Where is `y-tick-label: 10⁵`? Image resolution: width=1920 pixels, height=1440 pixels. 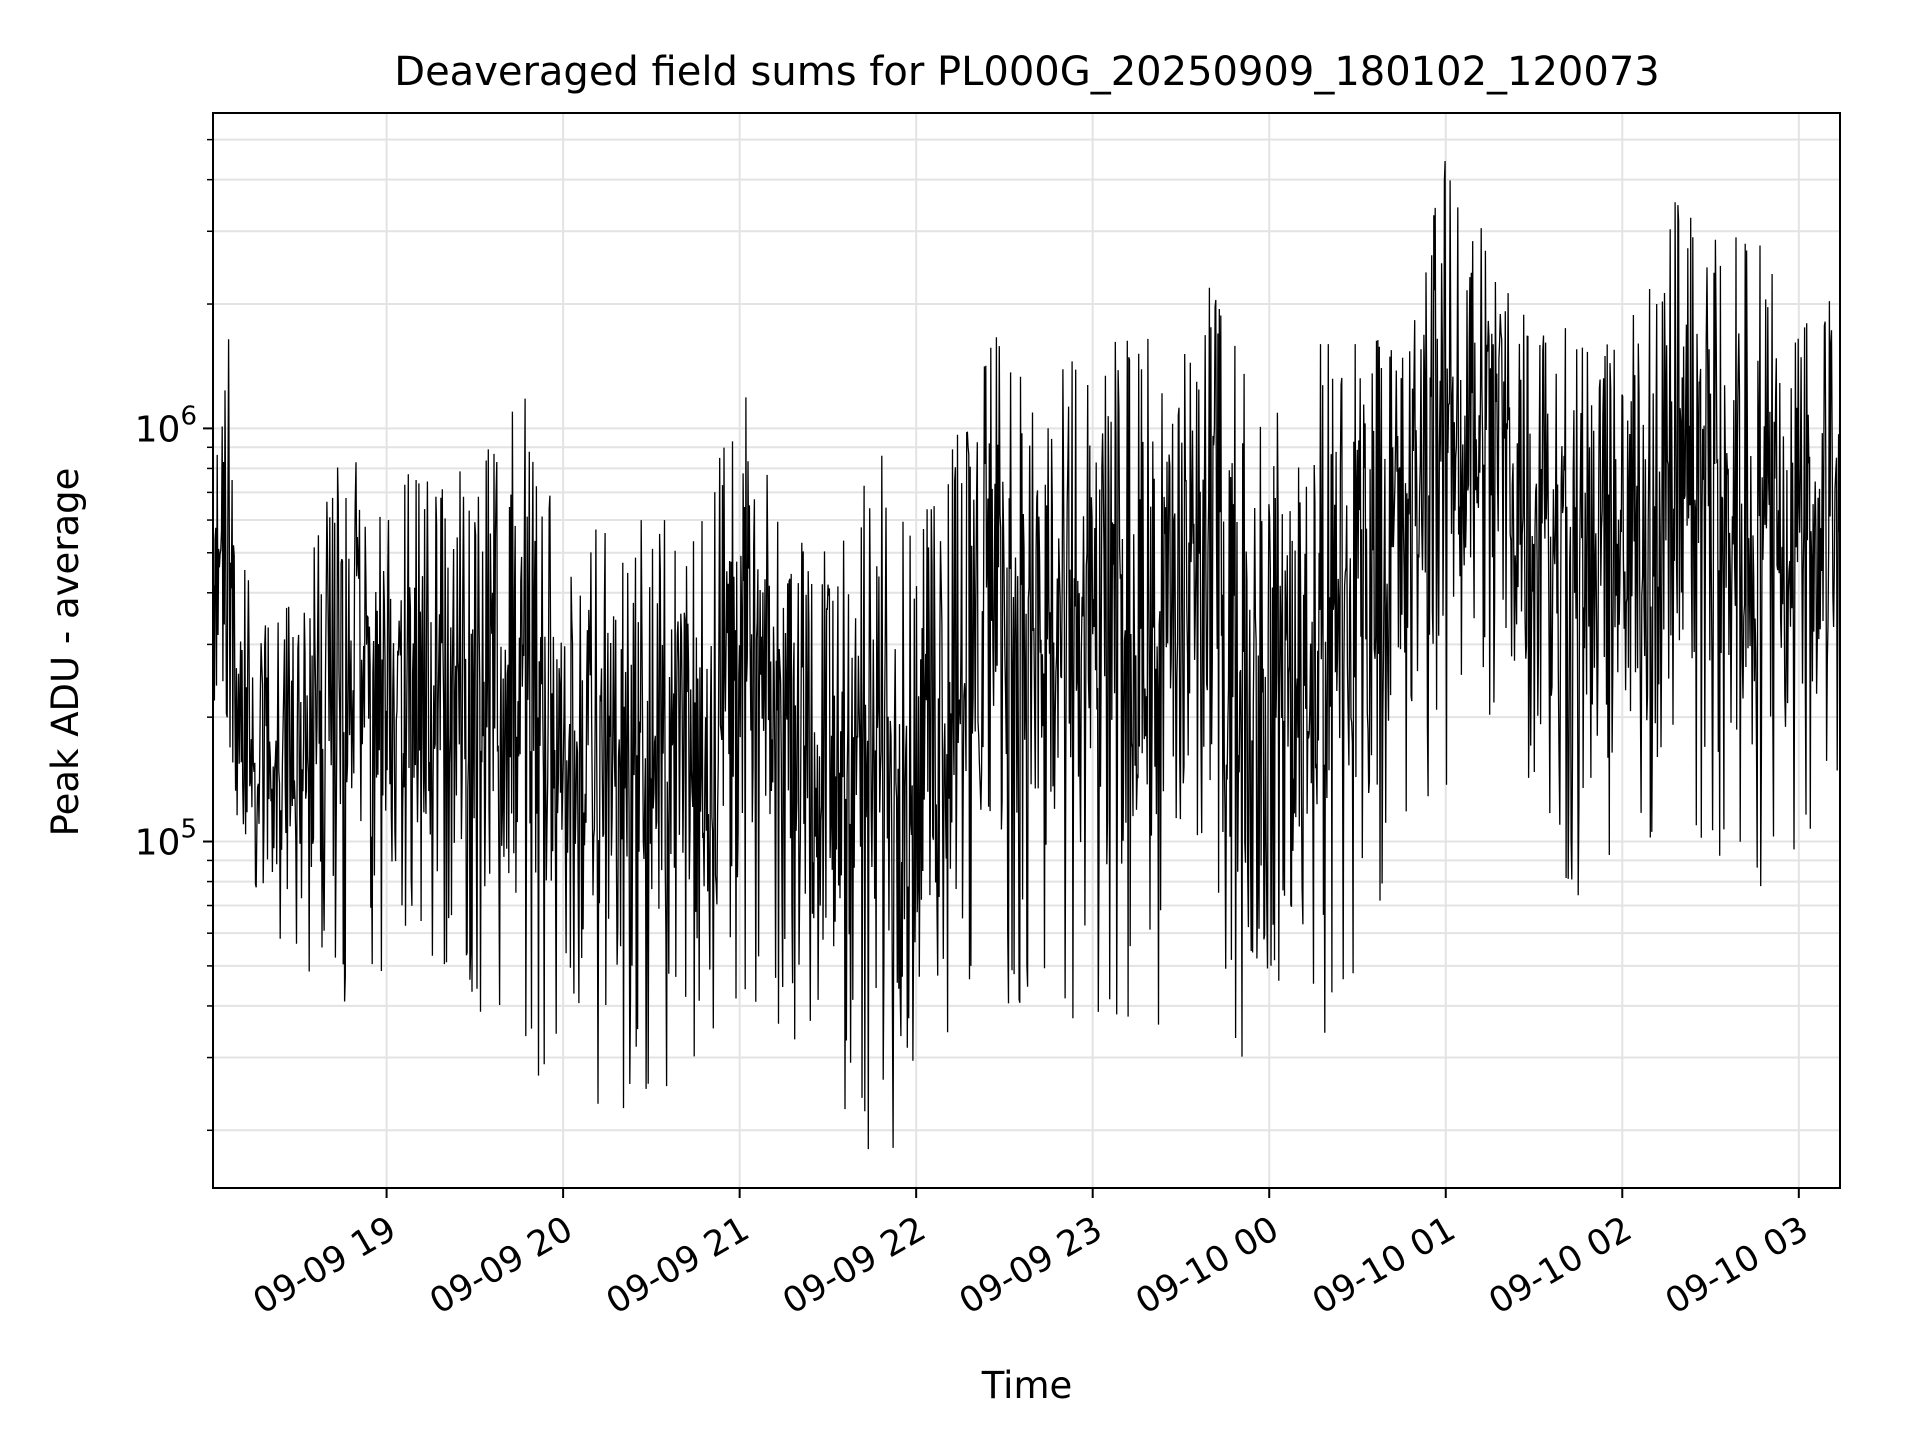
y-tick-label: 10⁵ is located at coordinates (166, 839).